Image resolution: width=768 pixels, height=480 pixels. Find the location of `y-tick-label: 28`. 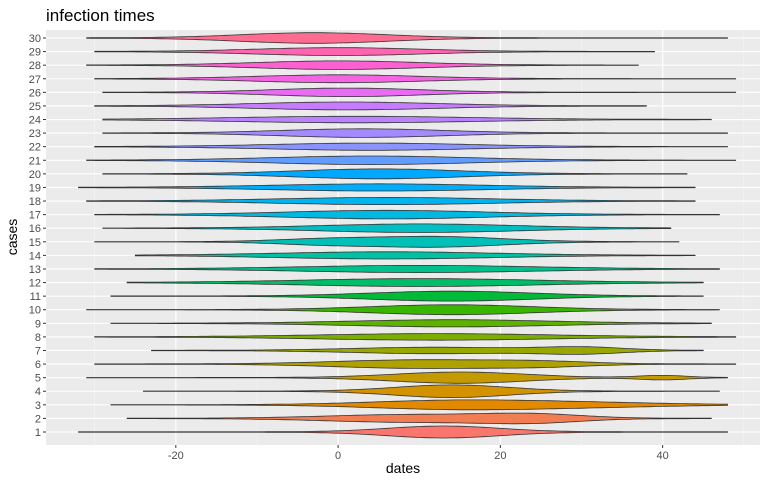

y-tick-label: 28 is located at coordinates (35, 66).